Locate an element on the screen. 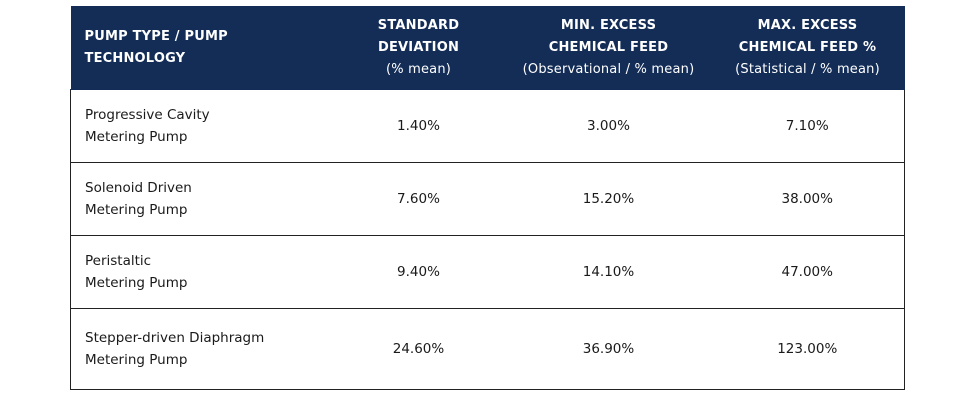 This screenshot has width=980, height=400. cell-max-excess: 7.10% is located at coordinates (807, 126).